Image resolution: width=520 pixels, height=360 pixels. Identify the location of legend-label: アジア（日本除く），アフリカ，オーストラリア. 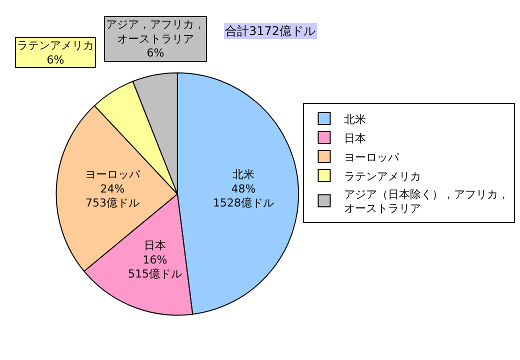
(427, 202).